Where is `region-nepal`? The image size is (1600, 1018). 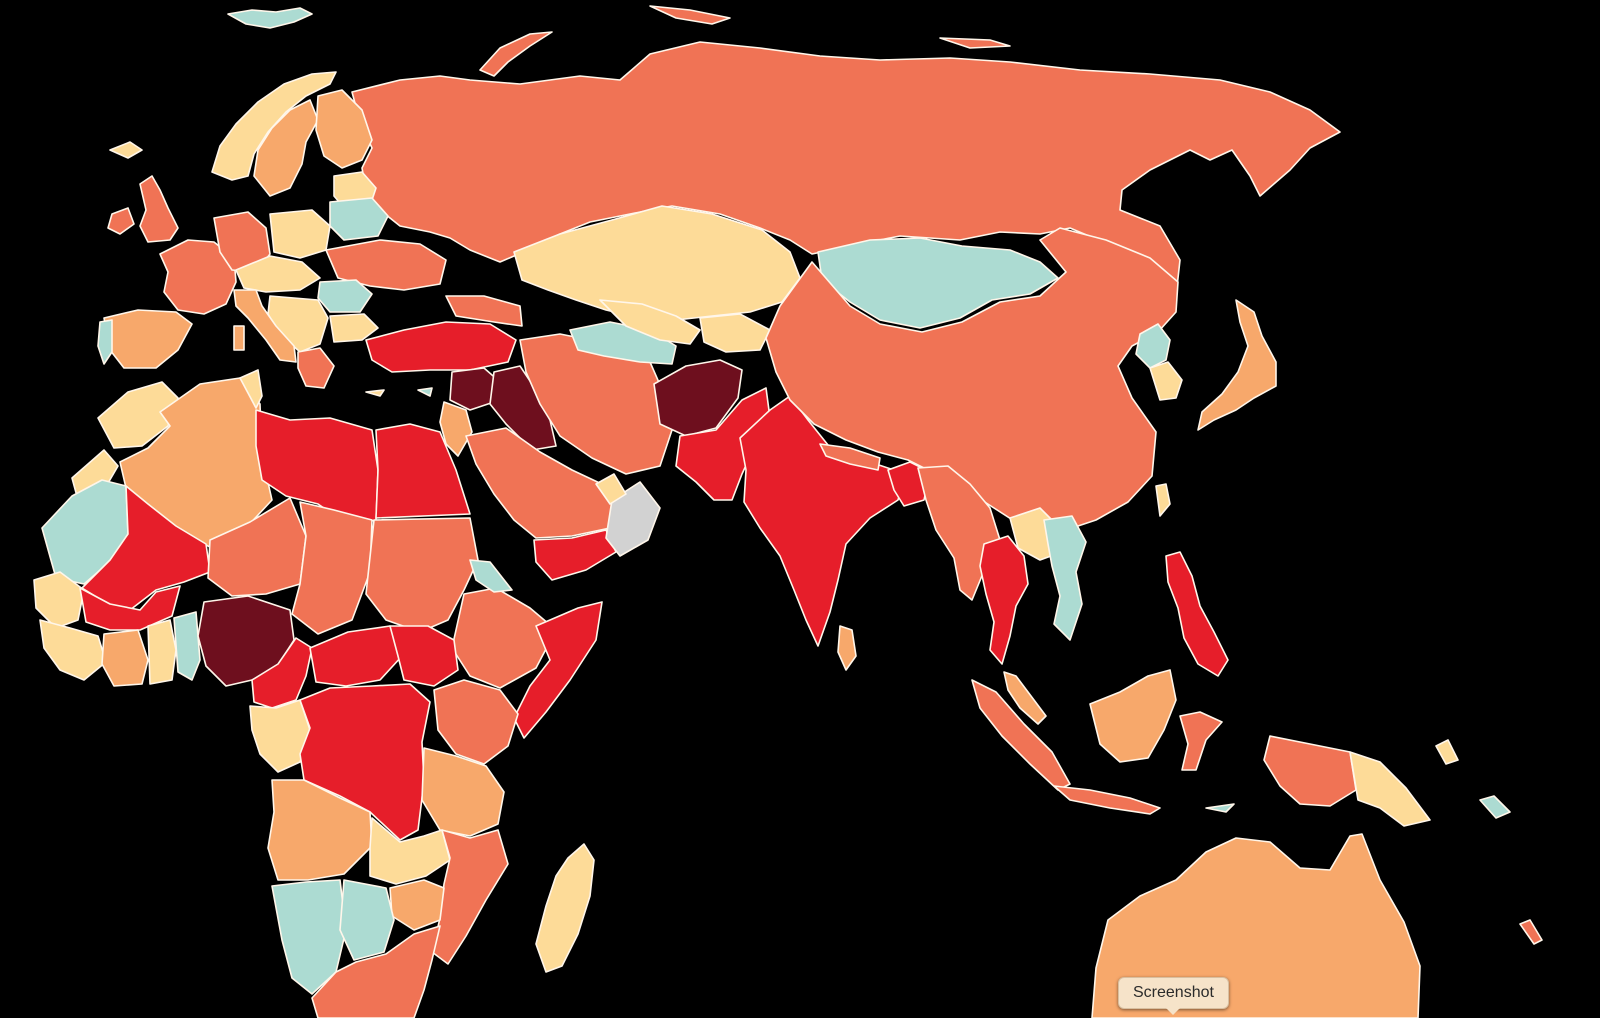
region-nepal is located at coordinates (850, 457).